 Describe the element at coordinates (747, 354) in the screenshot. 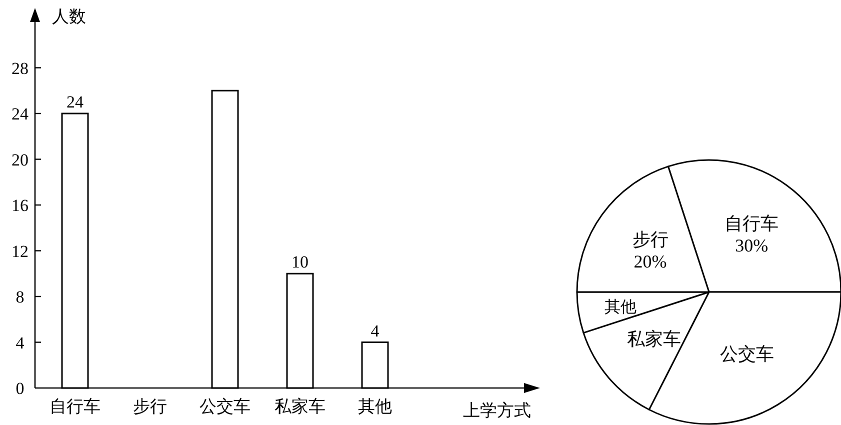

I see `slice-label: 公交车` at that location.